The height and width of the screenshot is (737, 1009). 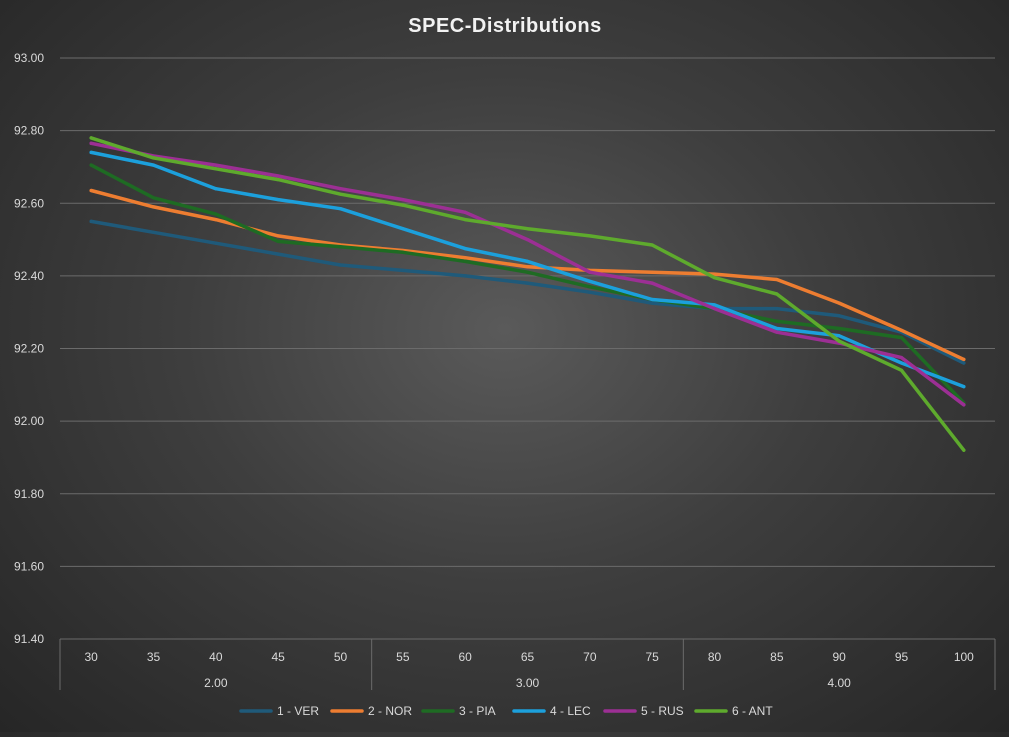 I want to click on y-tick-label: 93.00, so click(x=29, y=58).